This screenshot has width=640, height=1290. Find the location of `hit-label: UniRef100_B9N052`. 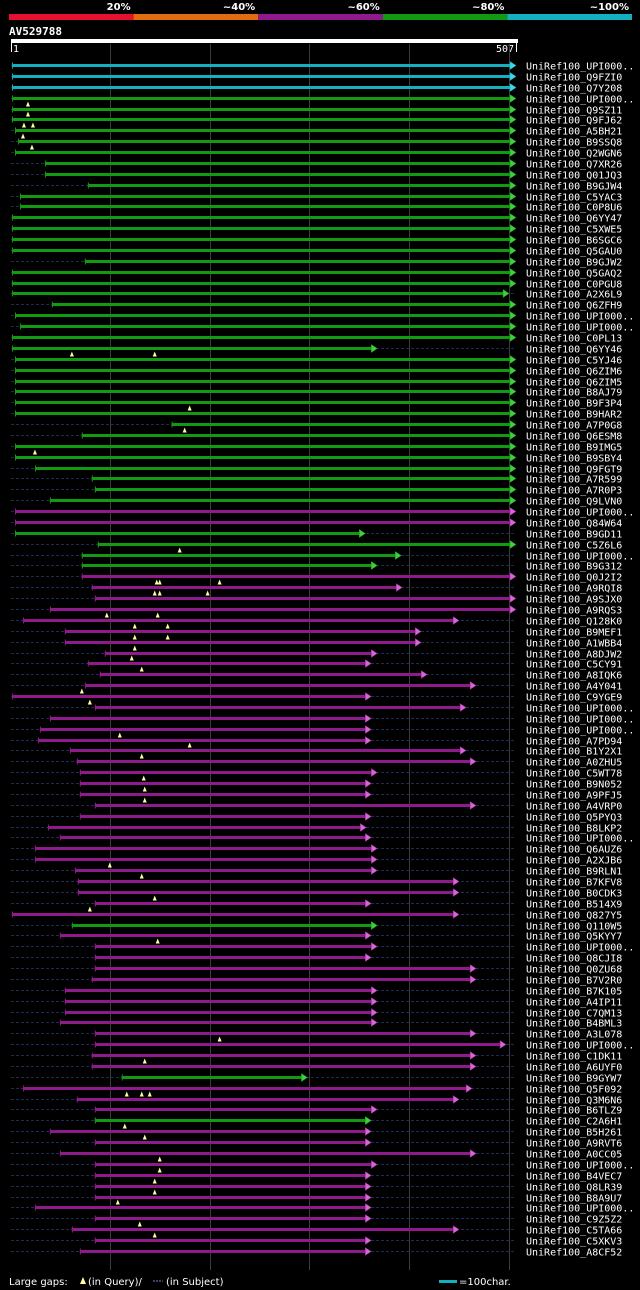

hit-label: UniRef100_B9N052 is located at coordinates (574, 785).